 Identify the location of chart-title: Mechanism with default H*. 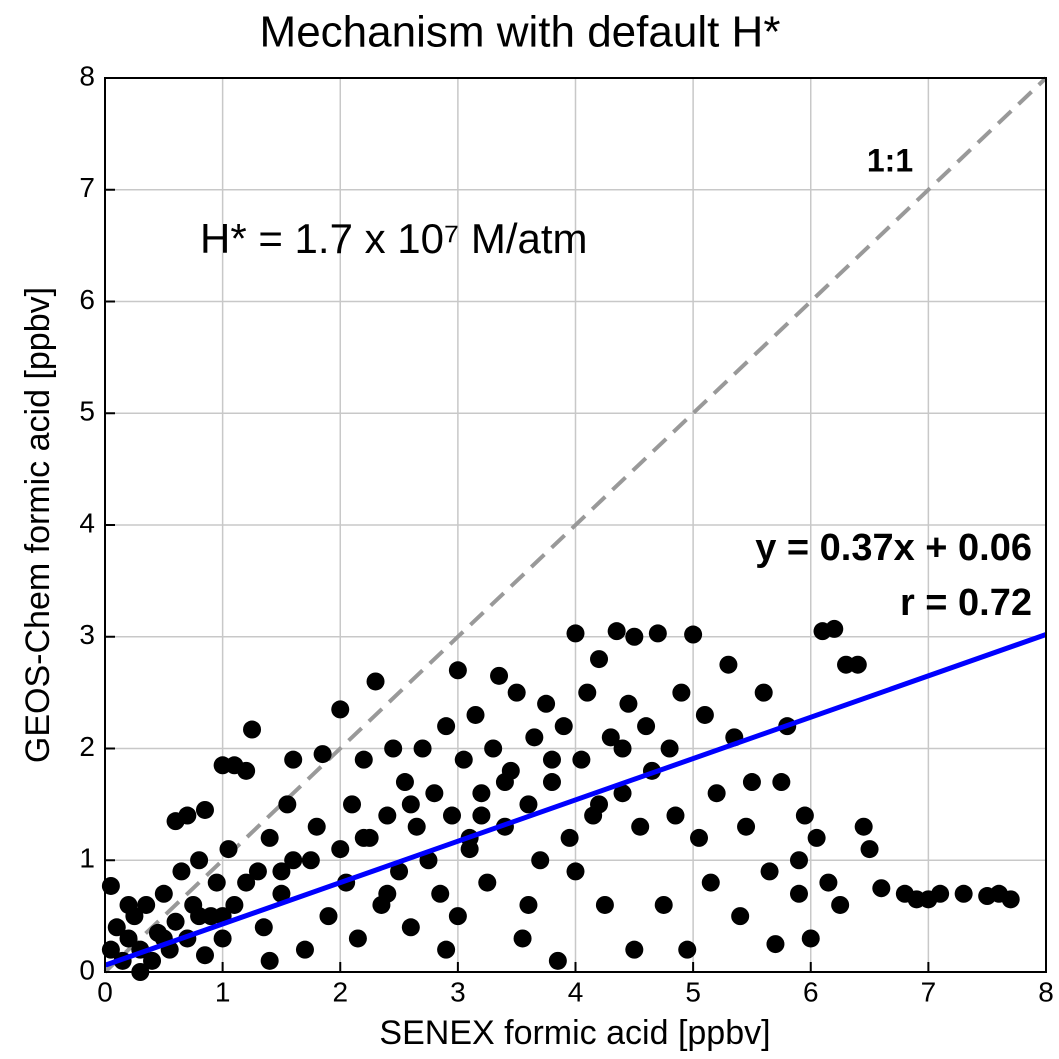
(520, 32).